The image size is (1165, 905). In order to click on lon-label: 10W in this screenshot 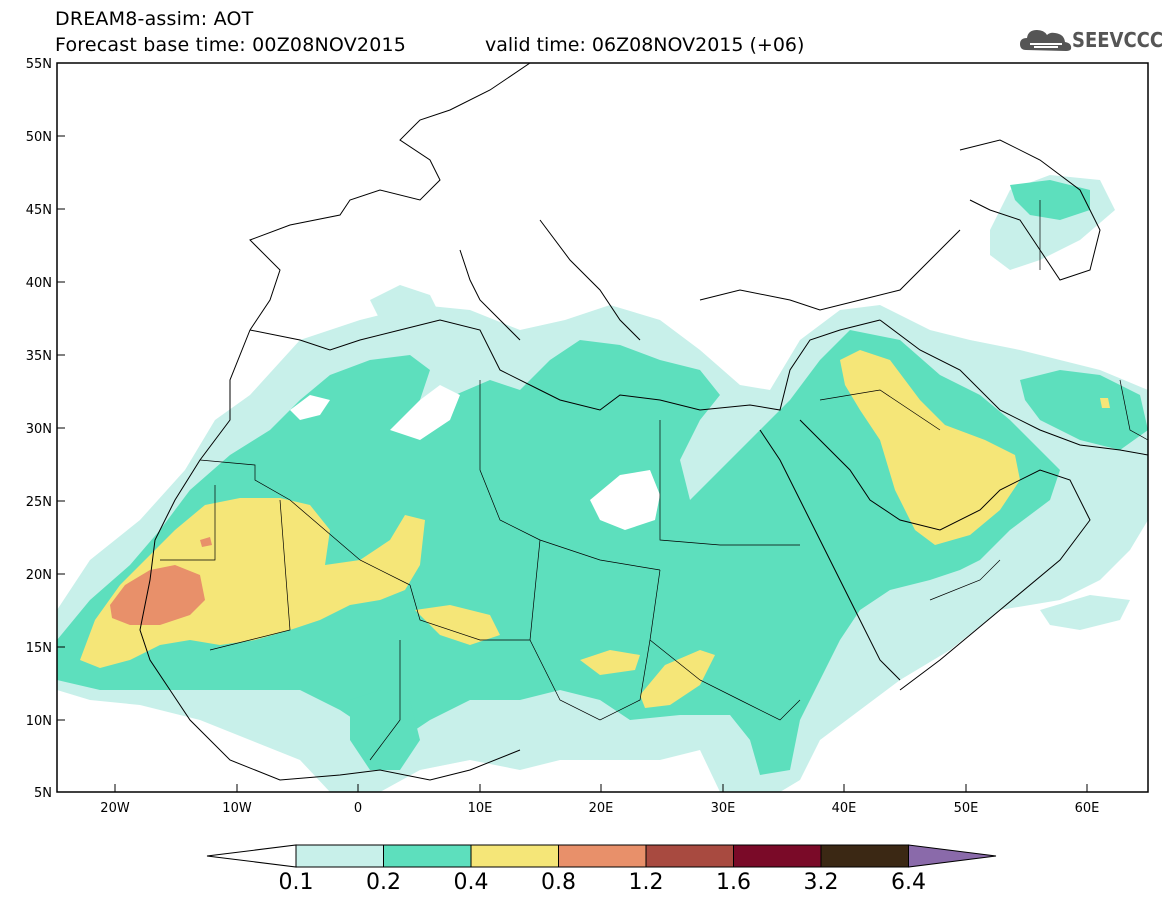, I will do `click(237, 808)`.